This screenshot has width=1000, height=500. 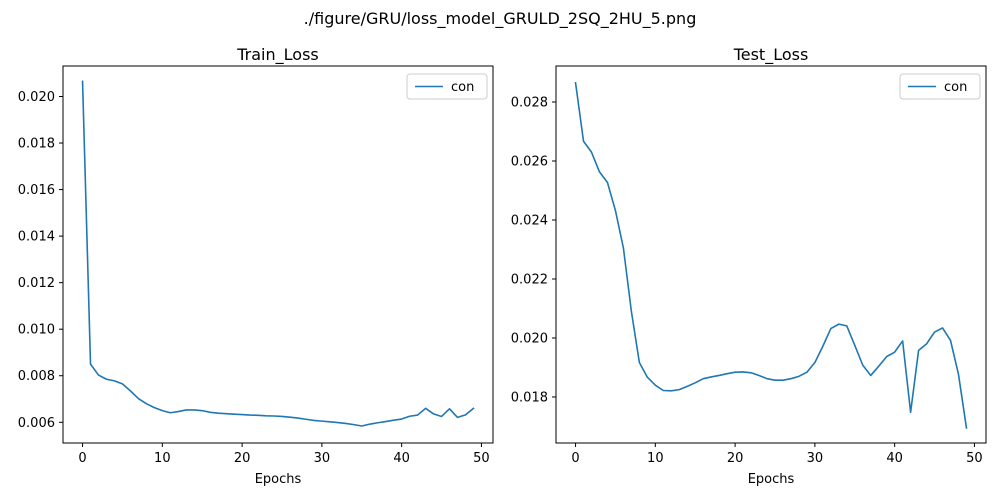 What do you see at coordinates (940, 86) in the screenshot?
I see `test-loss-legend` at bounding box center [940, 86].